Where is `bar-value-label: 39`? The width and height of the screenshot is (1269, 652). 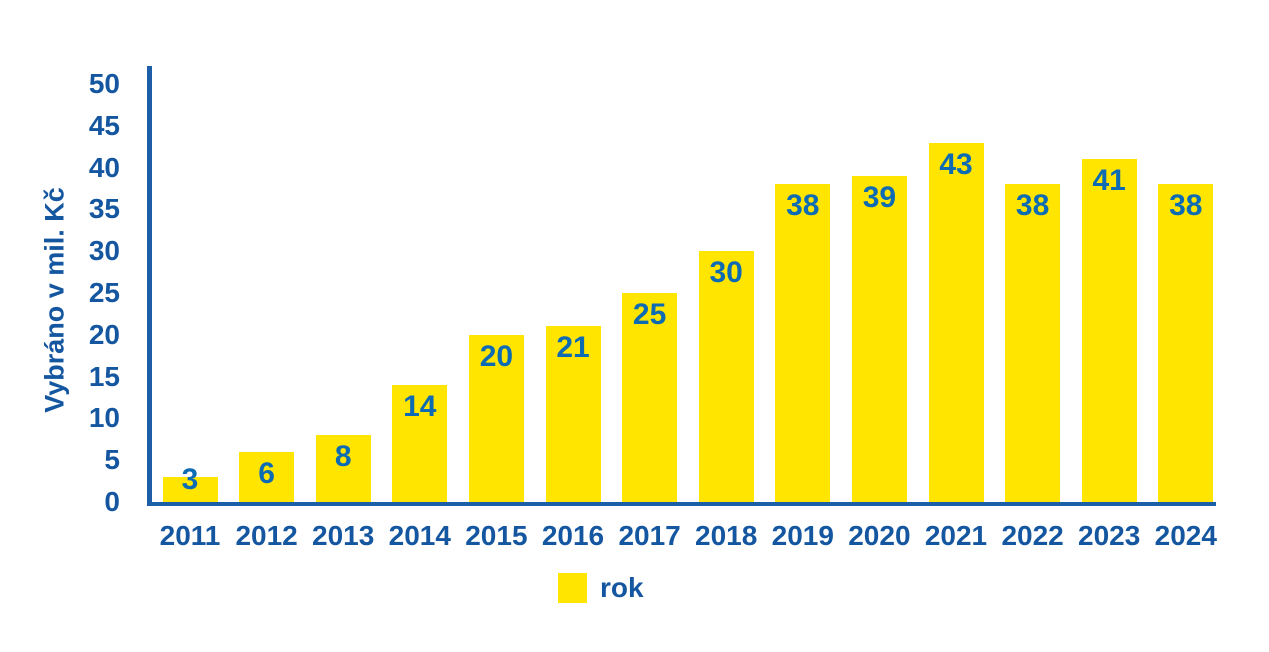
bar-value-label: 39 is located at coordinates (879, 197).